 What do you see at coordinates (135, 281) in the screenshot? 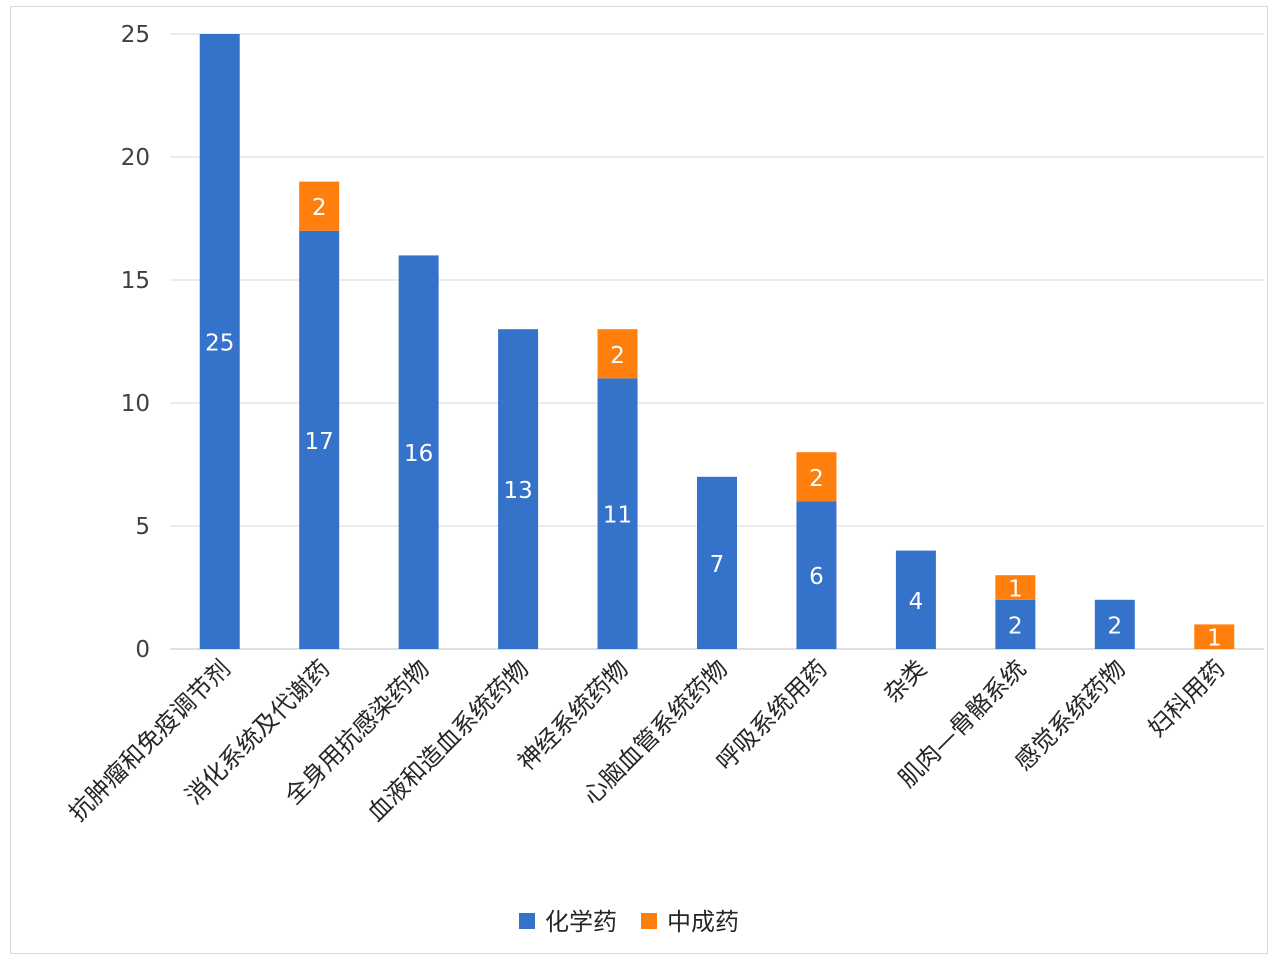
I see `y-tick-label: 15` at bounding box center [135, 281].